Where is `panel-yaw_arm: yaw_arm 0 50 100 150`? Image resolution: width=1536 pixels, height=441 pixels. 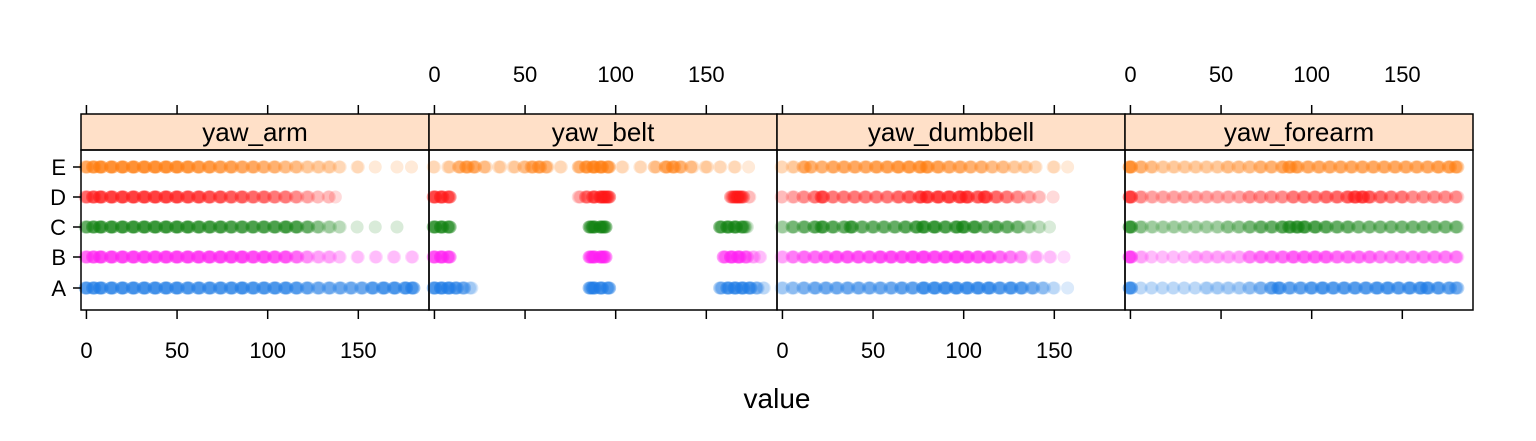
panel-yaw_arm: yaw_arm 0 50 100 150 is located at coordinates (254, 234).